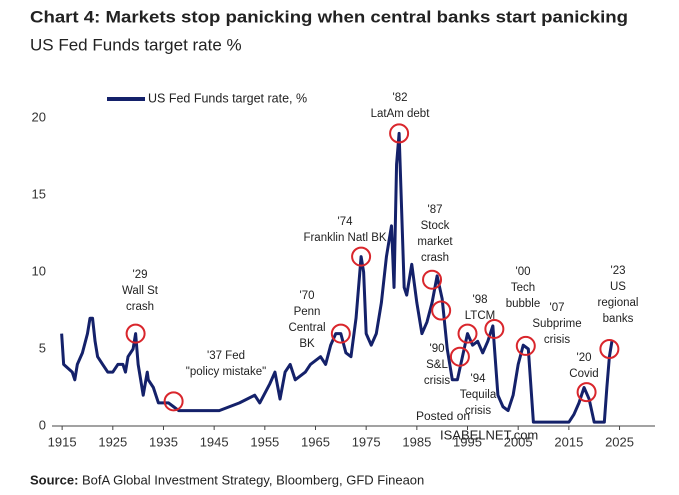  What do you see at coordinates (39, 193) in the screenshot?
I see `y-tick-label: 15` at bounding box center [39, 193].